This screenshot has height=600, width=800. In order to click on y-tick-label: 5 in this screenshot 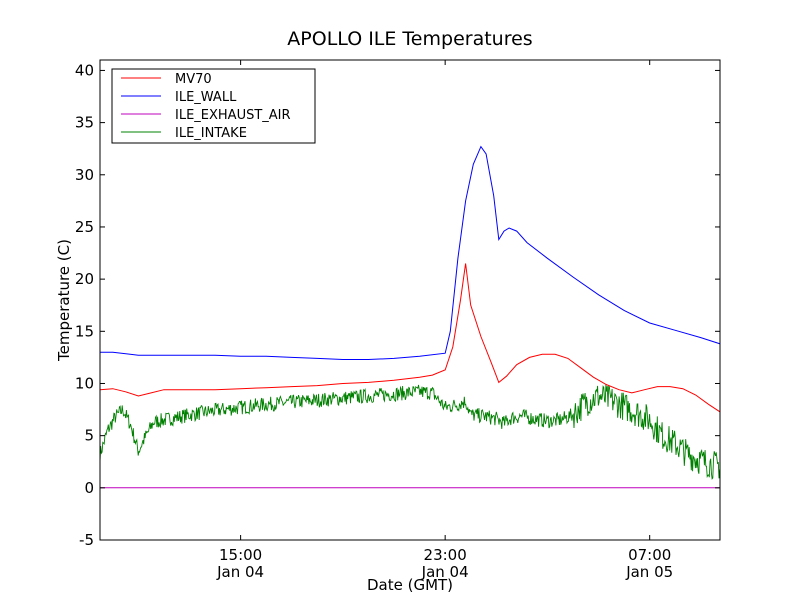, I will do `click(89, 436)`.